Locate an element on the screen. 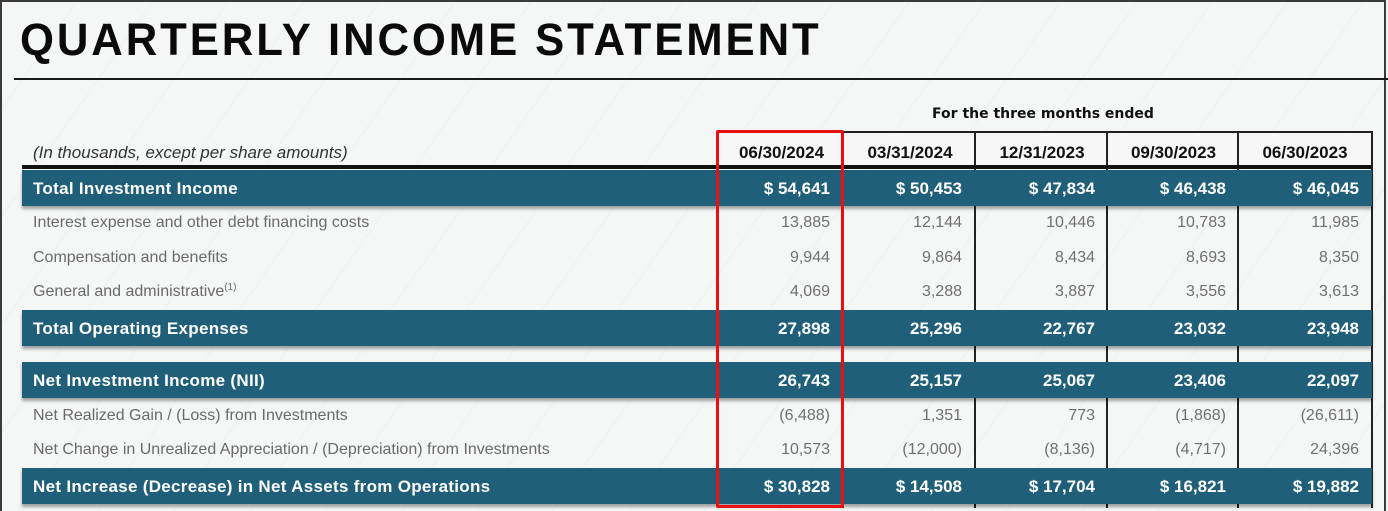  page-title: QUARTERLY INCOME STATEMENT is located at coordinates (421, 39).